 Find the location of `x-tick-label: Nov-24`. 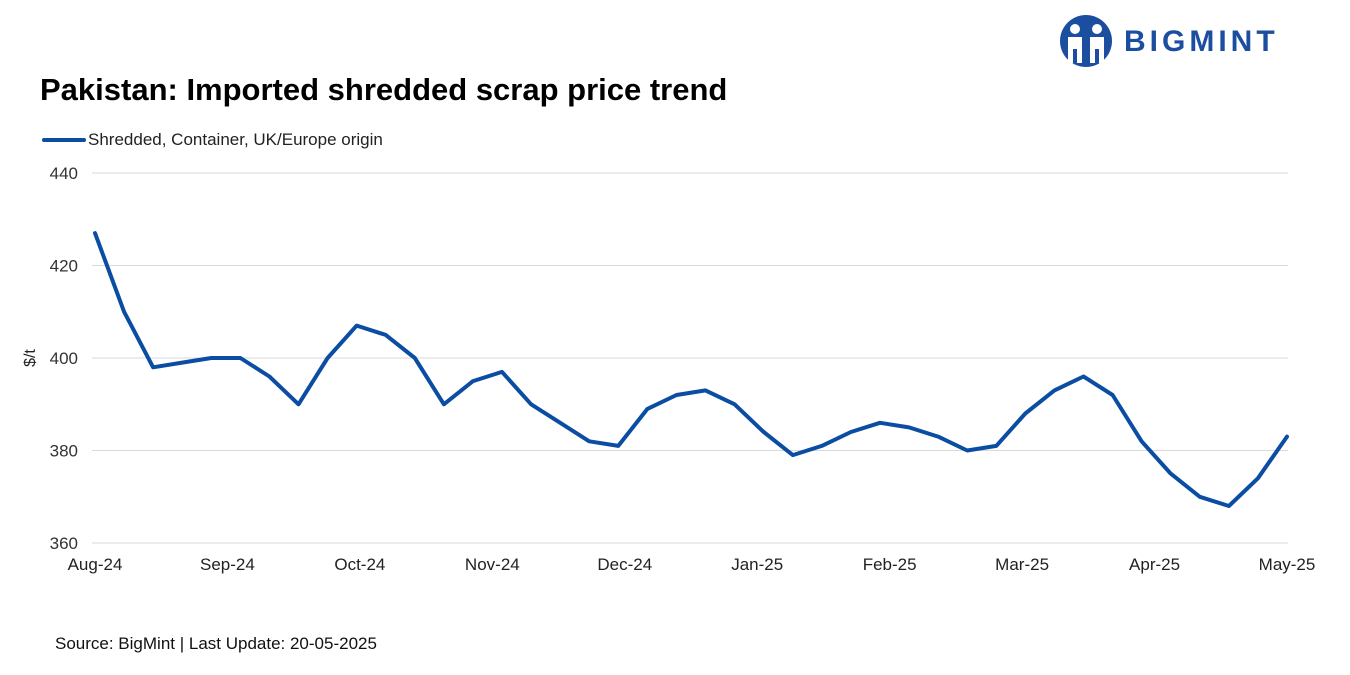

x-tick-label: Nov-24 is located at coordinates (492, 564).